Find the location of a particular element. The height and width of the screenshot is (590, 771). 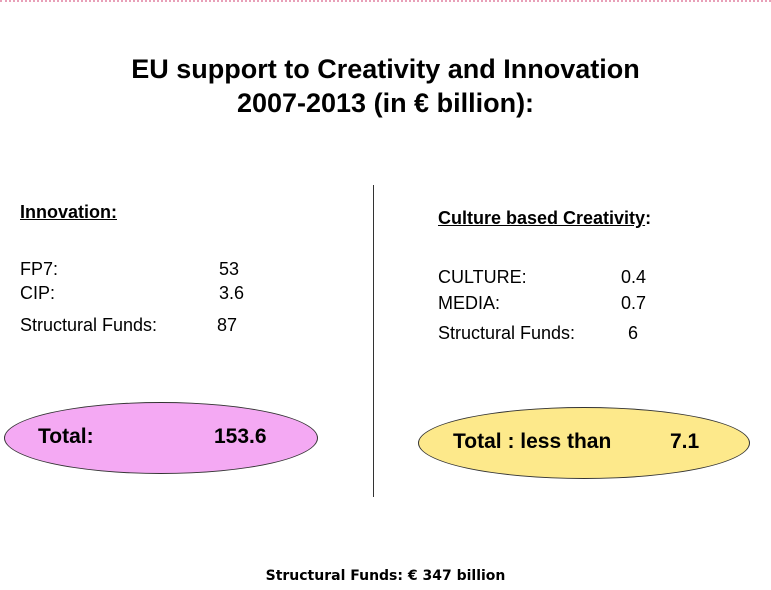

innovation-item-fp7-label: FP7: is located at coordinates (39, 269).